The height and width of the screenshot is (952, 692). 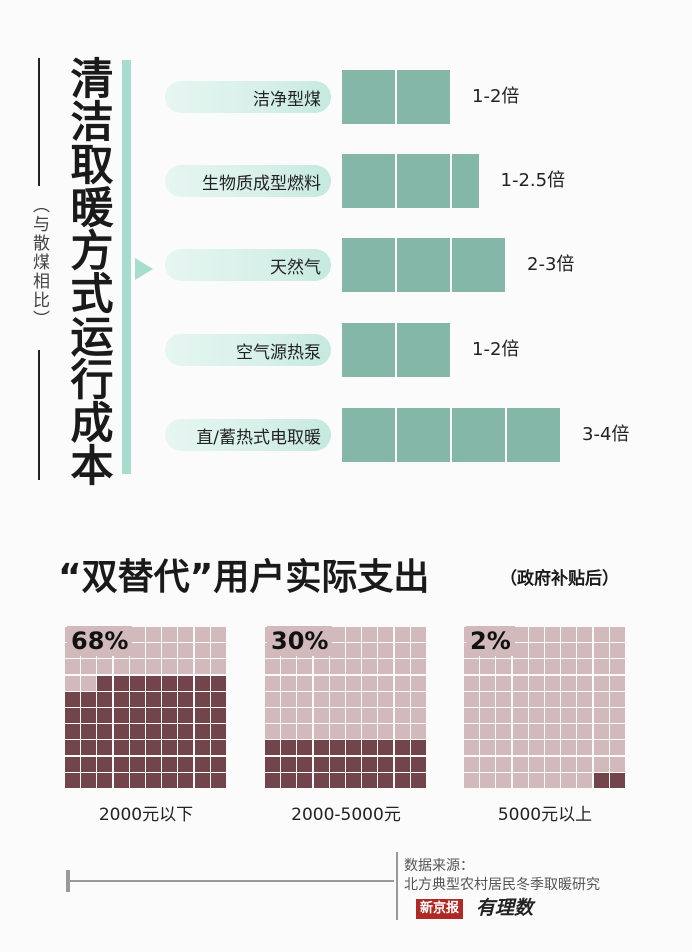 I want to click on category-label: 生物质成型燃料, so click(x=248, y=181).